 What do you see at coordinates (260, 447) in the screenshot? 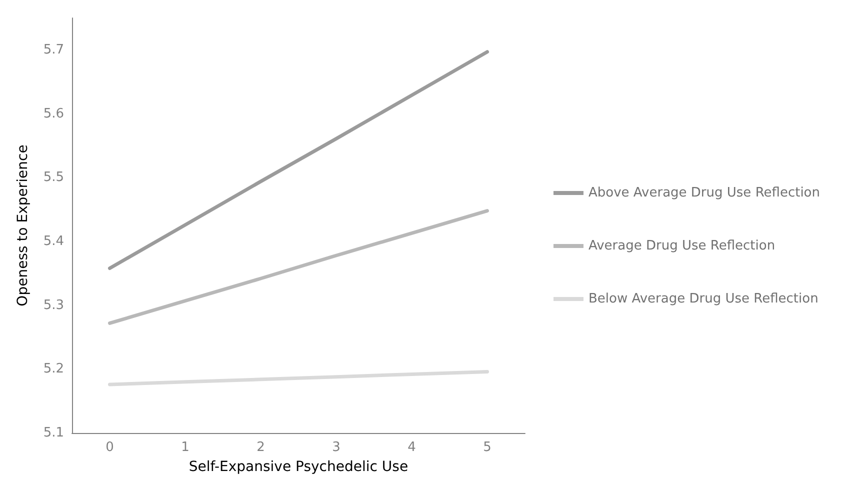
I see `x-tick-label: 2` at bounding box center [260, 447].